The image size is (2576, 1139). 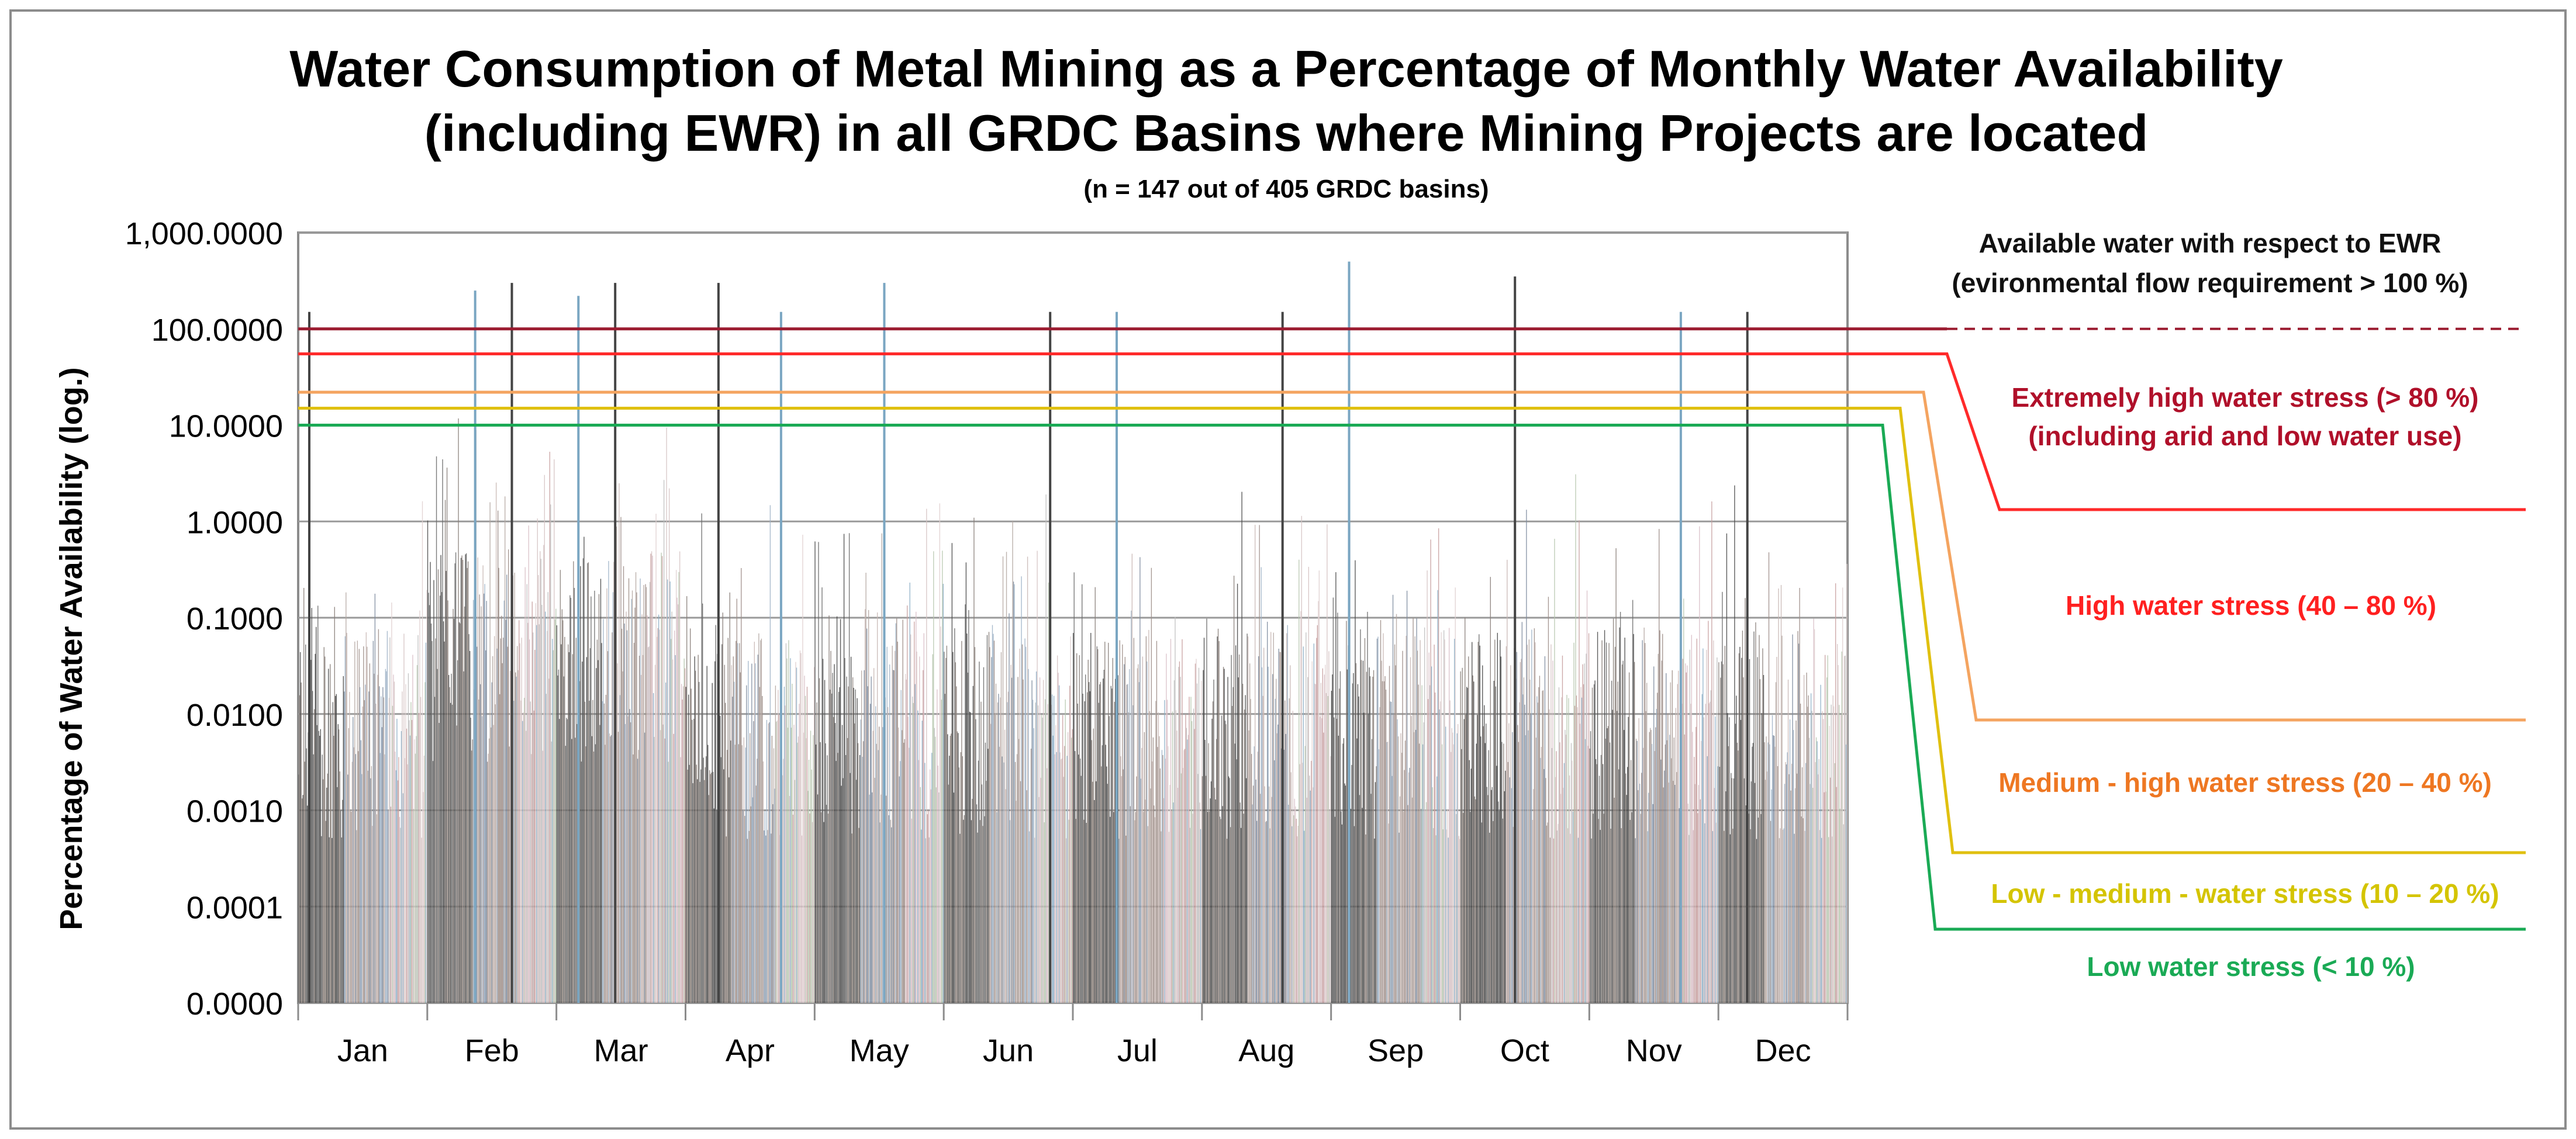 I want to click on bar-peak, so click(x=511, y=643).